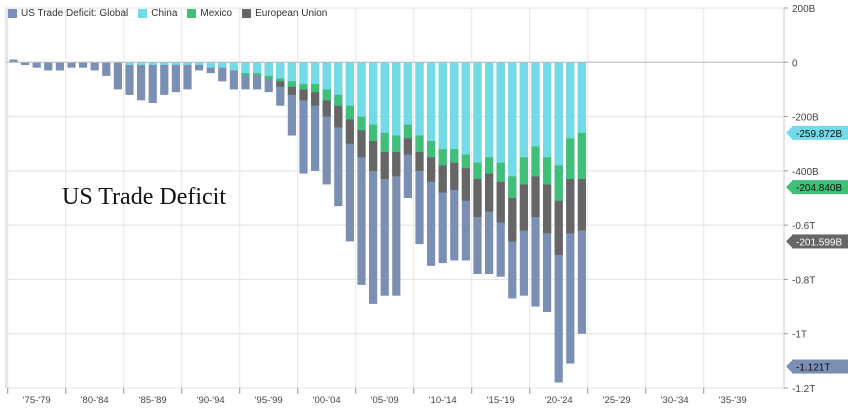  I want to click on legend-label-global: US Trade Deficit: Global, so click(75, 13).